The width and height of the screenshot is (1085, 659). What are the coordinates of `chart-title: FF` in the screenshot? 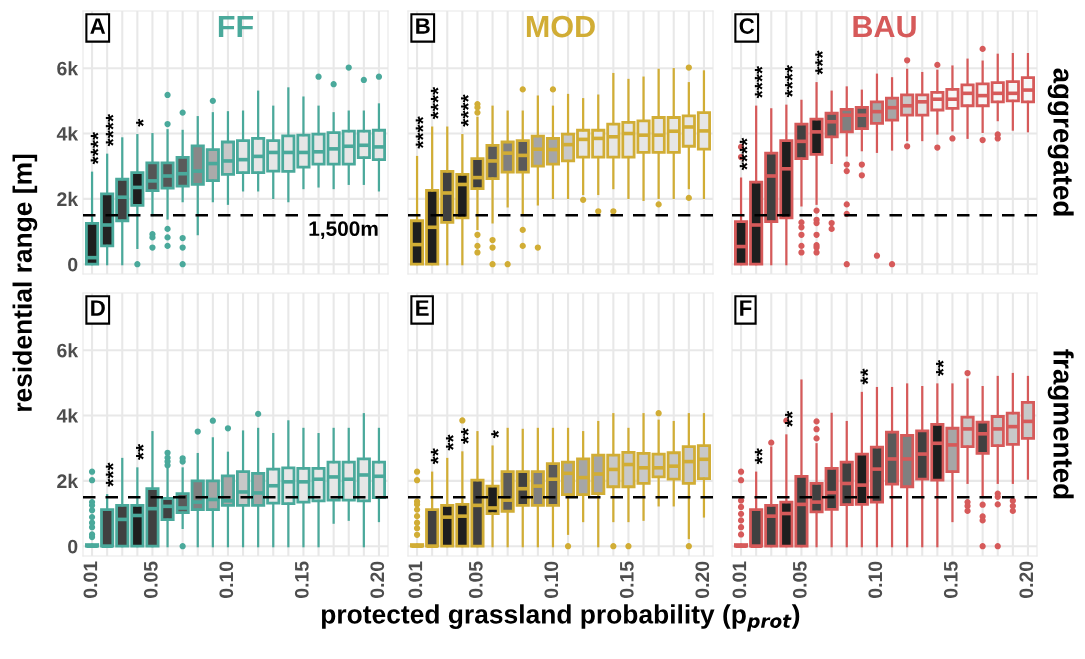 It's located at (236, 27).